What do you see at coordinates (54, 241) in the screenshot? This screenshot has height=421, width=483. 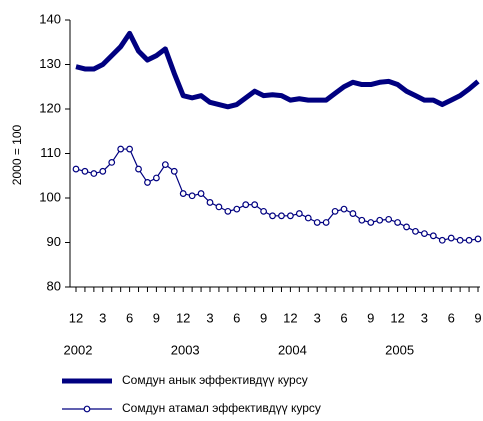 I see `y-tick-label: 90` at bounding box center [54, 241].